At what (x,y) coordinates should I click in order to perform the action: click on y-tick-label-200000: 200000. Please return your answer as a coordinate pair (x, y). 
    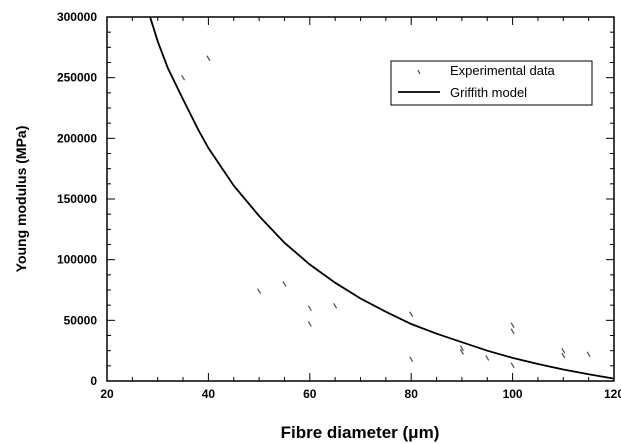
    Looking at the image, I should click on (77, 138).